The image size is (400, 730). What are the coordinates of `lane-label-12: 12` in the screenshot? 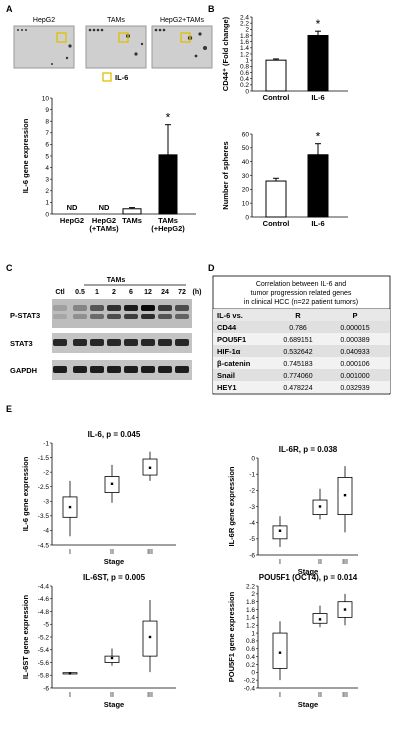 It's located at (148, 292).